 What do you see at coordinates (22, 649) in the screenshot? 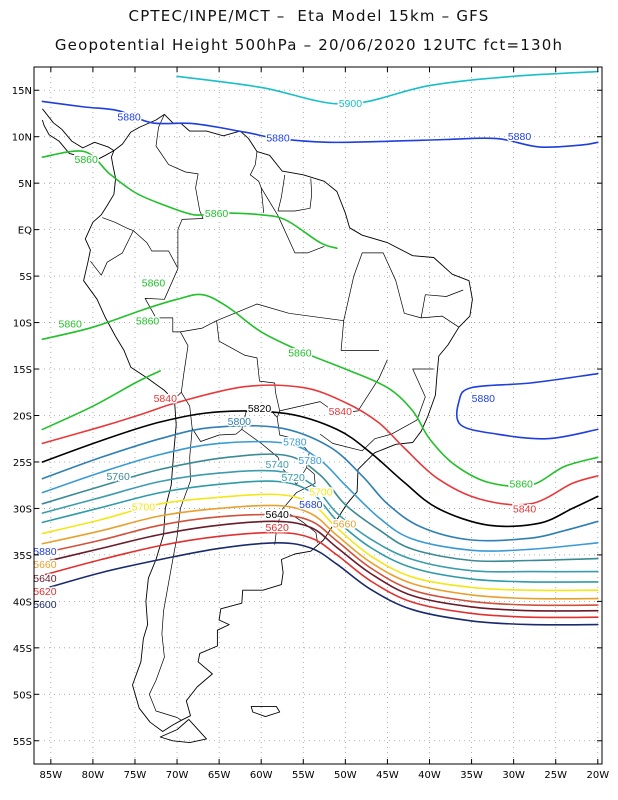
I see `lat-label: 45S` at bounding box center [22, 649].